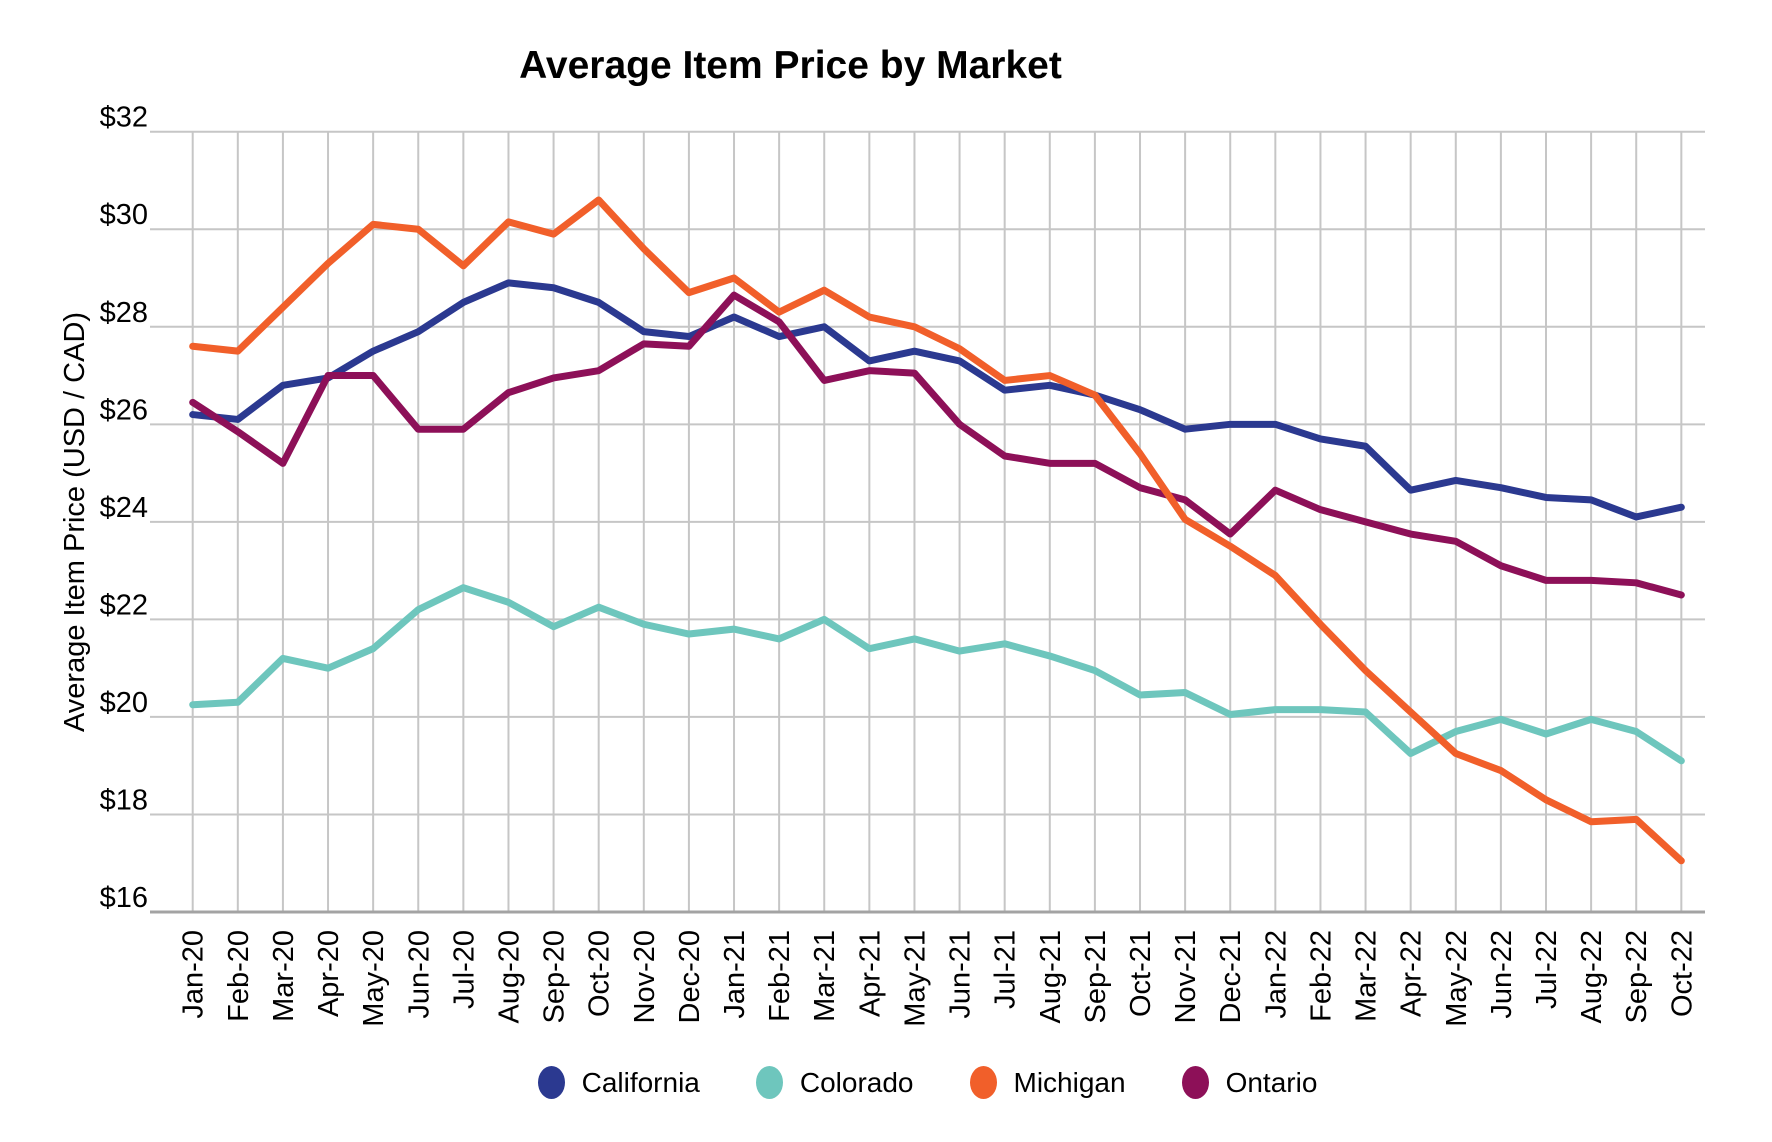 Image resolution: width=1772 pixels, height=1142 pixels. I want to click on legend-item-ontario: Ontario, so click(1249, 1082).